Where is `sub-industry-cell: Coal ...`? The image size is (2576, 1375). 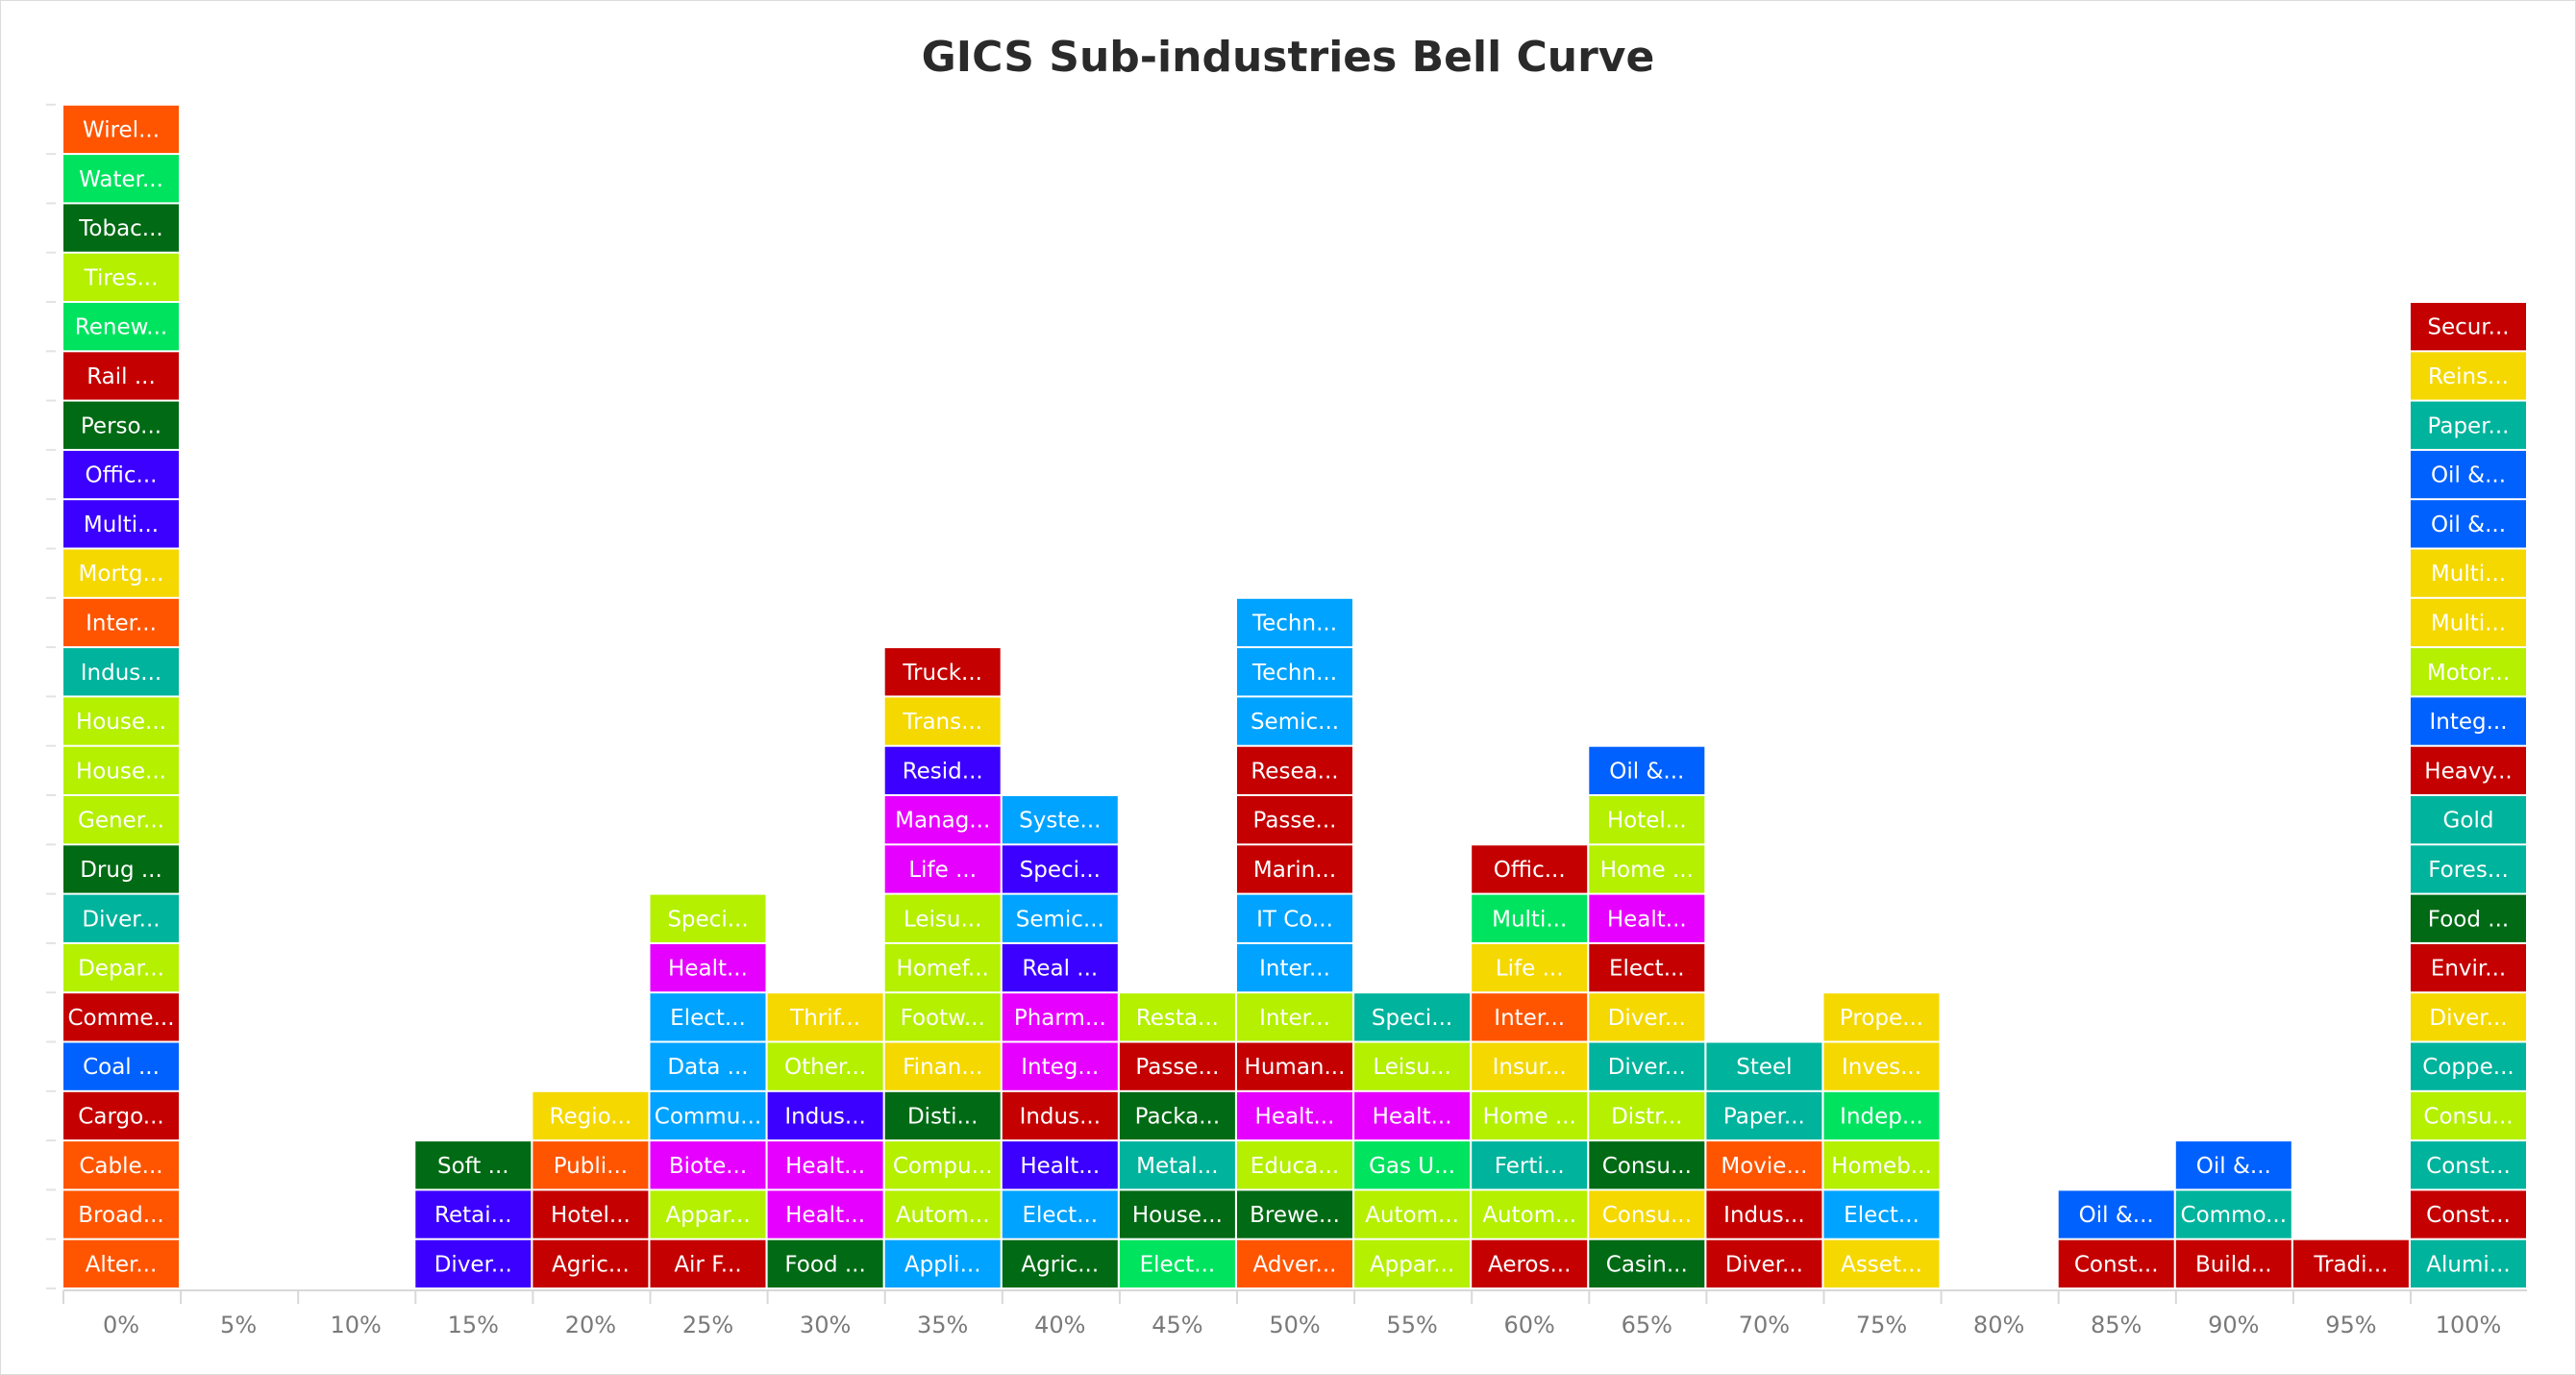
sub-industry-cell: Coal ... is located at coordinates (121, 1066).